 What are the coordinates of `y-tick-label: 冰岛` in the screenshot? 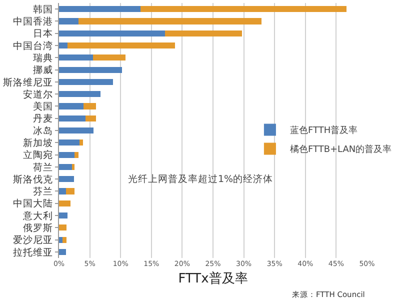 It's located at (43, 130).